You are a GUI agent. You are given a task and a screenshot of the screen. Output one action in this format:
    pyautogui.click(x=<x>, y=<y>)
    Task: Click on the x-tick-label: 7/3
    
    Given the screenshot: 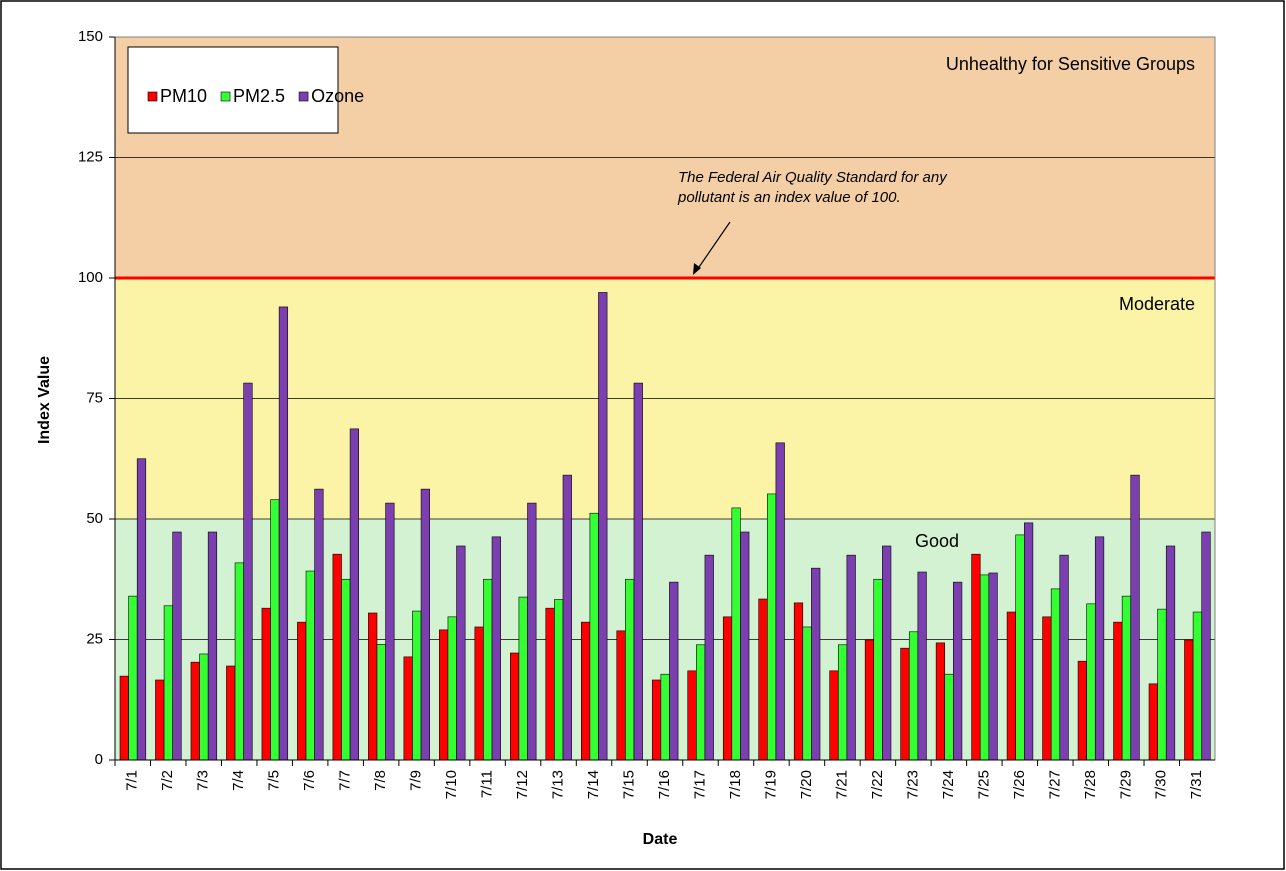 What is the action you would take?
    pyautogui.click(x=203, y=780)
    